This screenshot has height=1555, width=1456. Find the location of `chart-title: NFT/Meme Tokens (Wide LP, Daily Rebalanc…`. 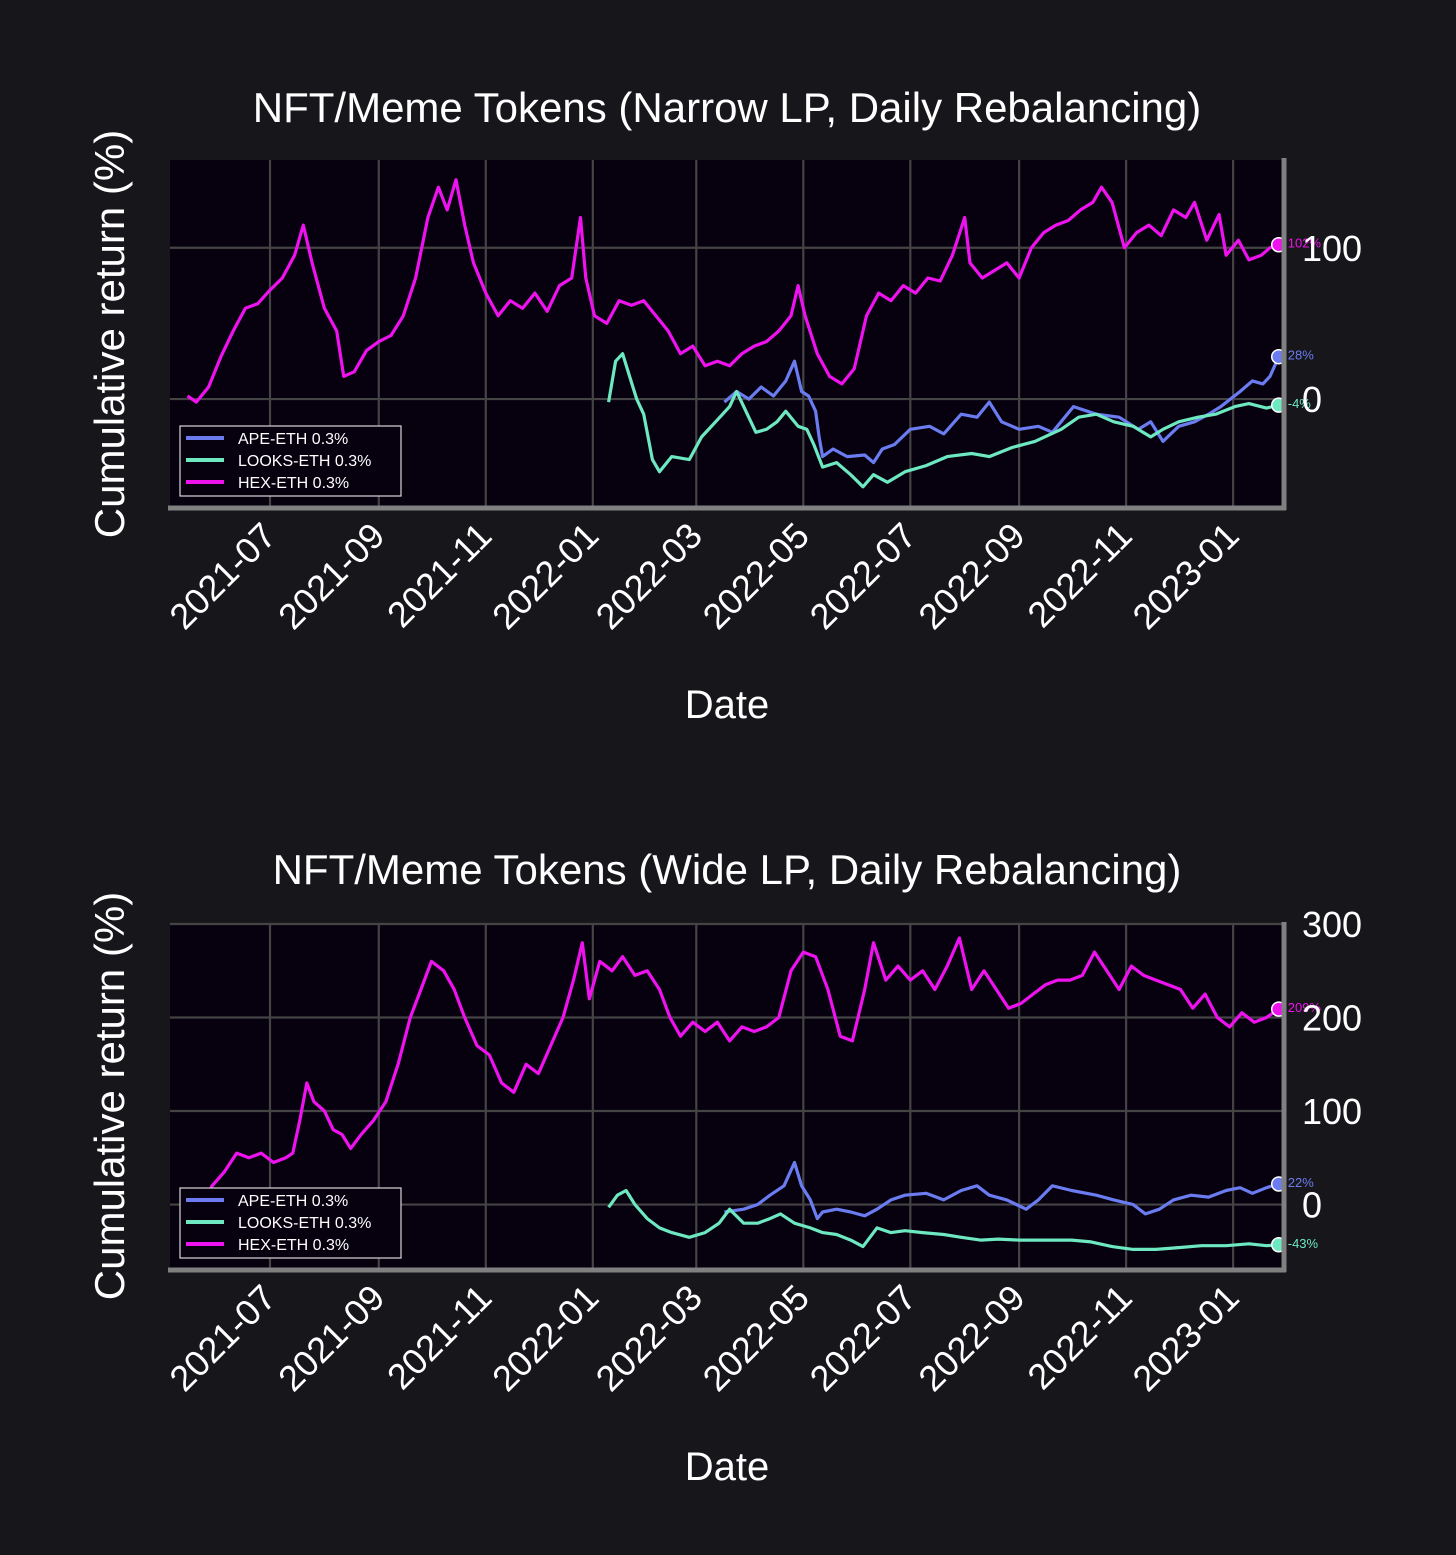

chart-title: NFT/Meme Tokens (Wide LP, Daily Rebalanc… is located at coordinates (727, 869).